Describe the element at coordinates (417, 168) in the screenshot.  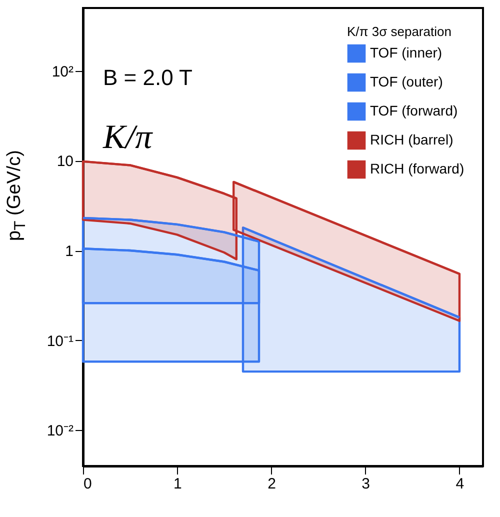
I see `legend-label: RICH (forward)` at that location.